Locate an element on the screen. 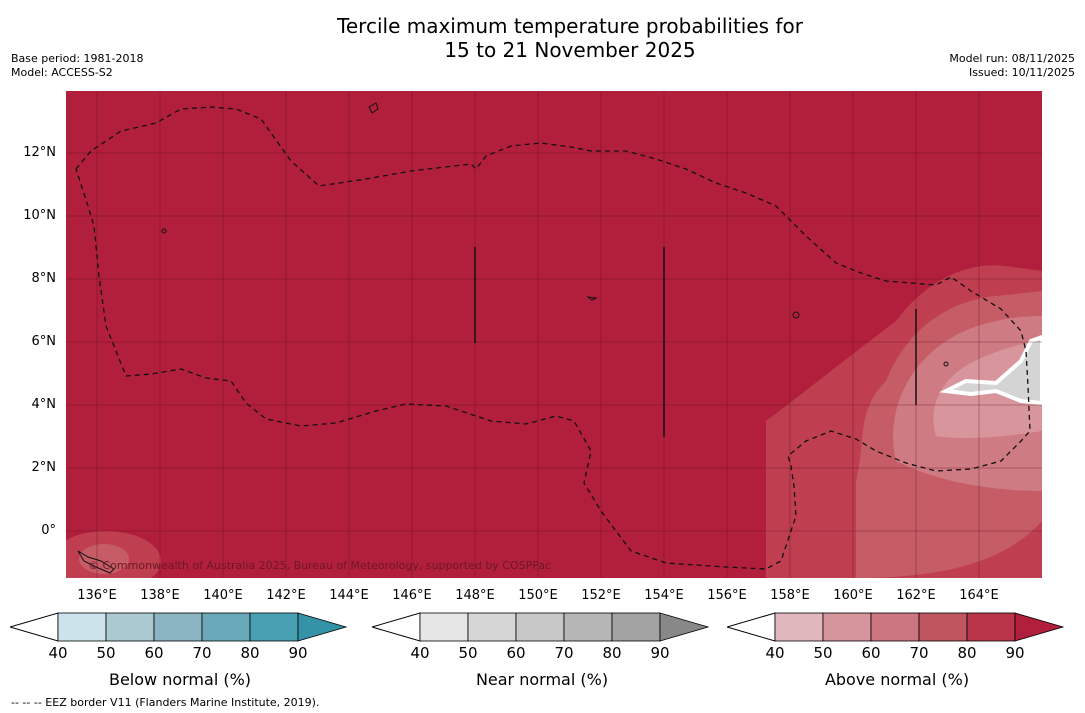 The height and width of the screenshot is (713, 1085). model-run: Model run: 08/11/2025 is located at coordinates (1012, 58).